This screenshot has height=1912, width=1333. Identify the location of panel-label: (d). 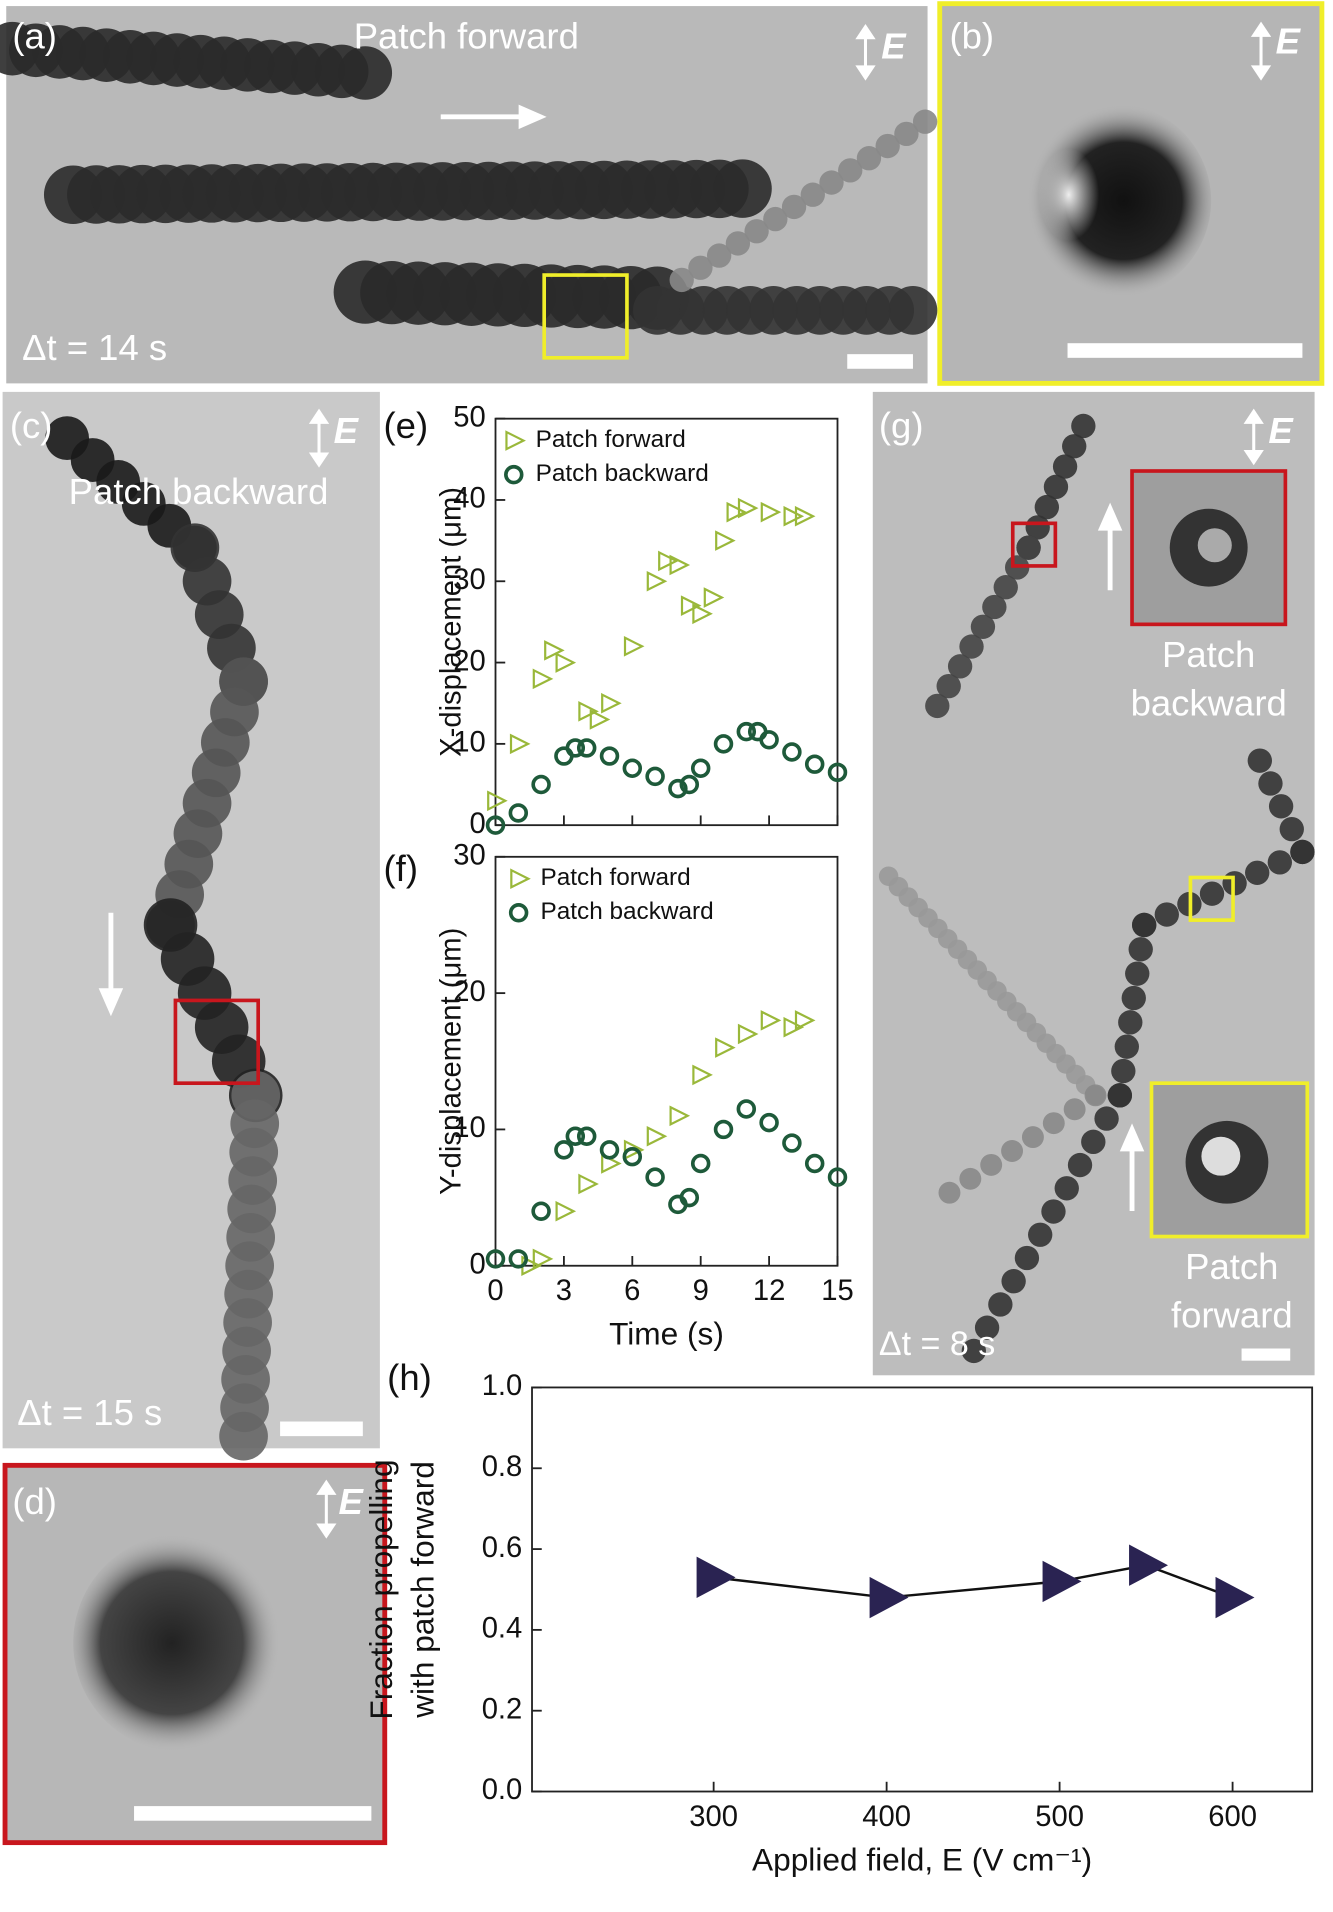
(34, 1501).